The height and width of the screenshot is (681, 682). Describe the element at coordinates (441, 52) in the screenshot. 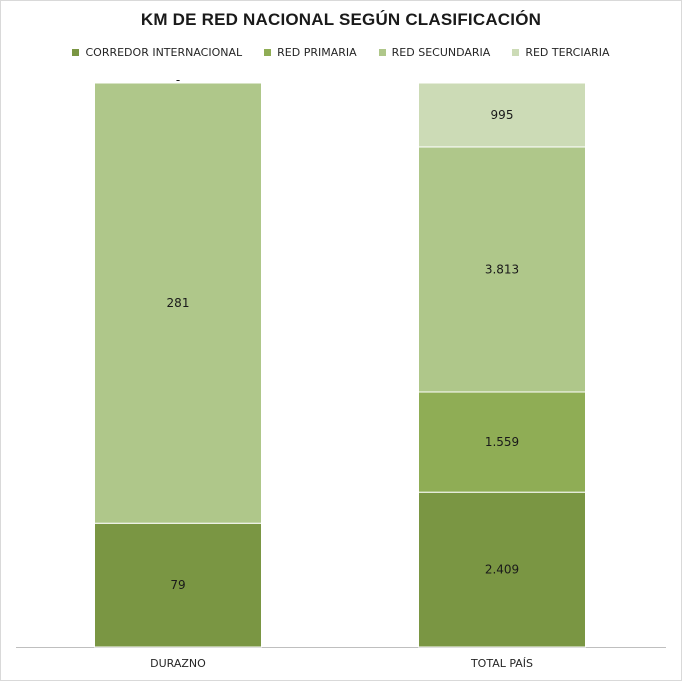

I see `legend-label: RED SECUNDARIA` at that location.